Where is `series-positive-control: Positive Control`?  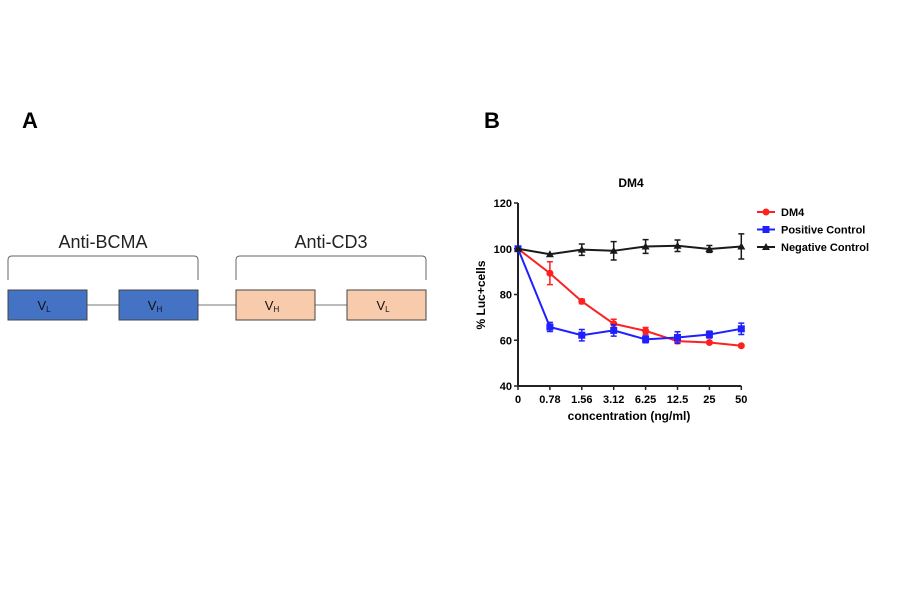
series-positive-control: Positive Control is located at coordinates (689, 284).